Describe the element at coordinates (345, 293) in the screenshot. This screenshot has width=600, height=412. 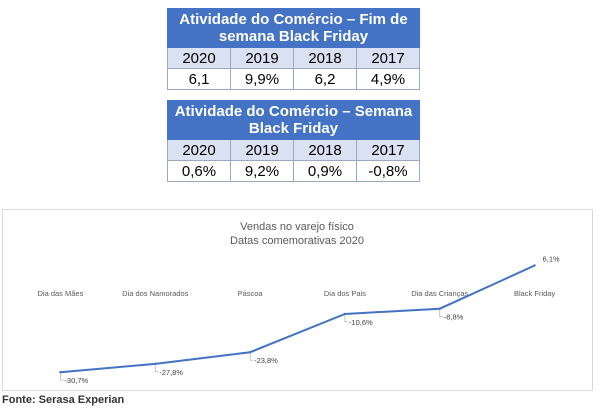
I see `category-label: Dia dos Pais` at that location.